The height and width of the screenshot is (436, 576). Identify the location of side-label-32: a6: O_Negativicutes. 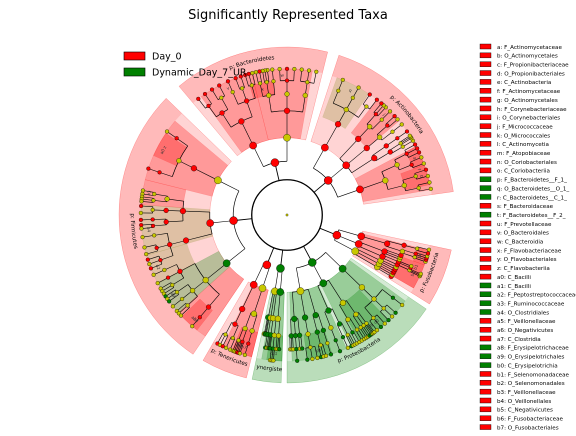
(525, 331).